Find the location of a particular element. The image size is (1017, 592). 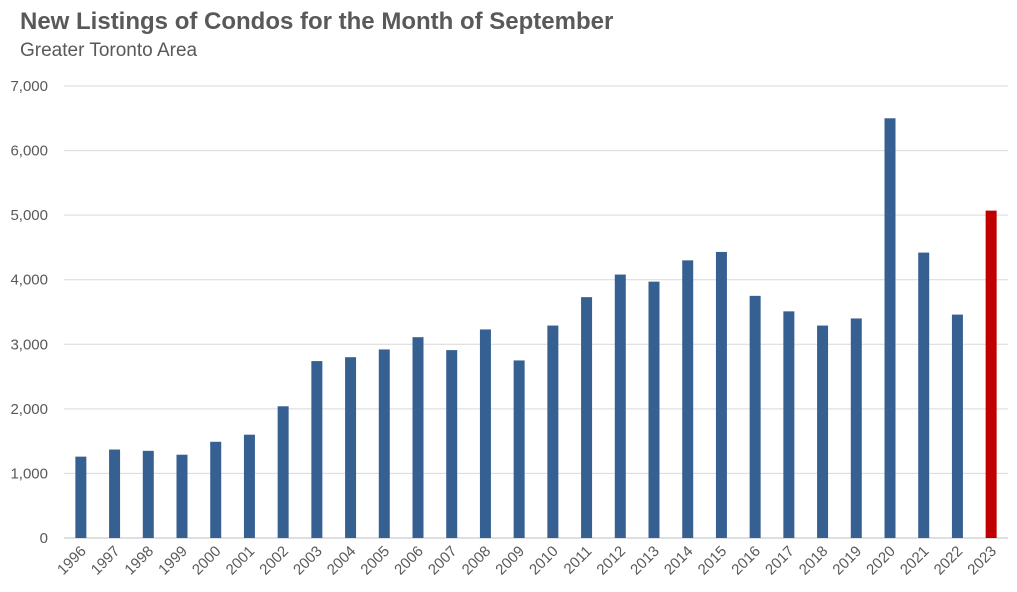

bar-2009 is located at coordinates (519, 449).